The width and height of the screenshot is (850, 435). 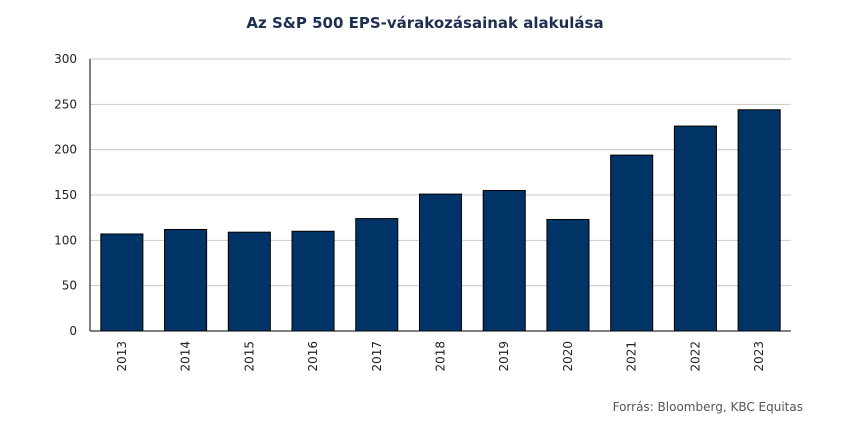 What do you see at coordinates (632, 356) in the screenshot?
I see `x-tick-label: 2021` at bounding box center [632, 356].